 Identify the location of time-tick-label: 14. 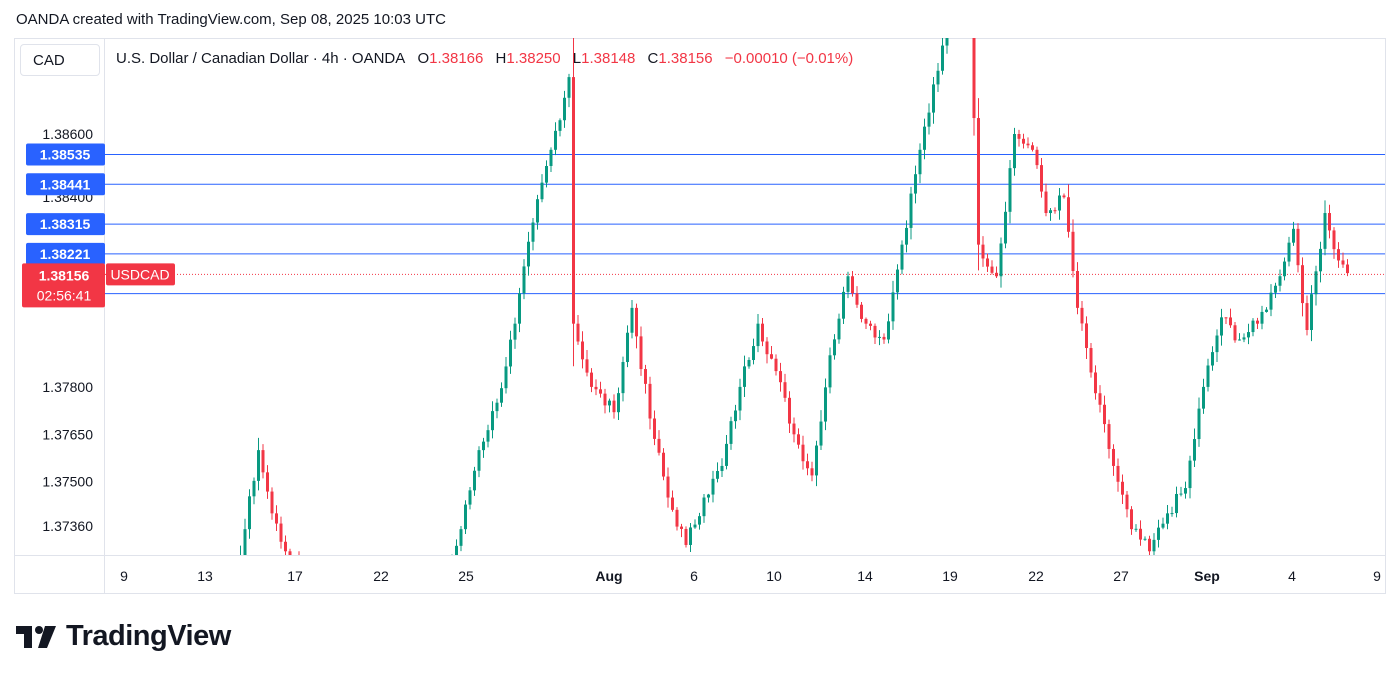
(865, 576).